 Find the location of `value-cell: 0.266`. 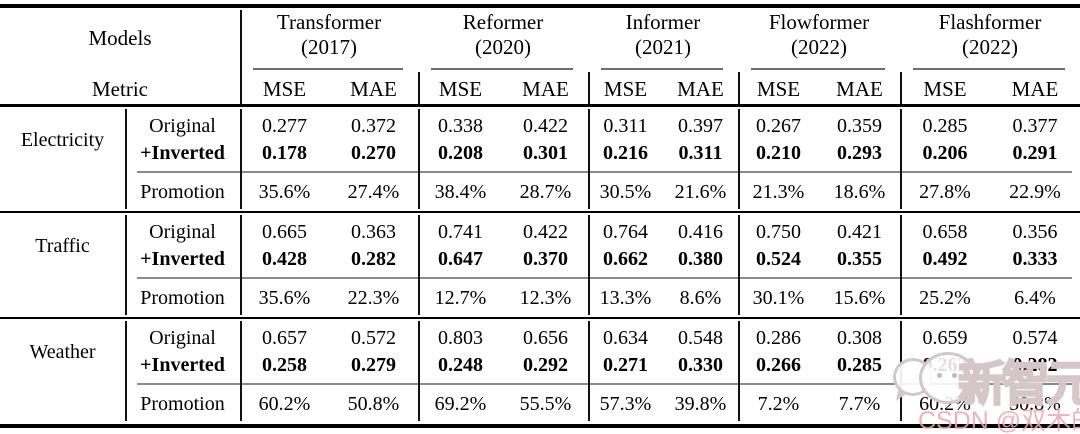

value-cell: 0.266 is located at coordinates (778, 365).